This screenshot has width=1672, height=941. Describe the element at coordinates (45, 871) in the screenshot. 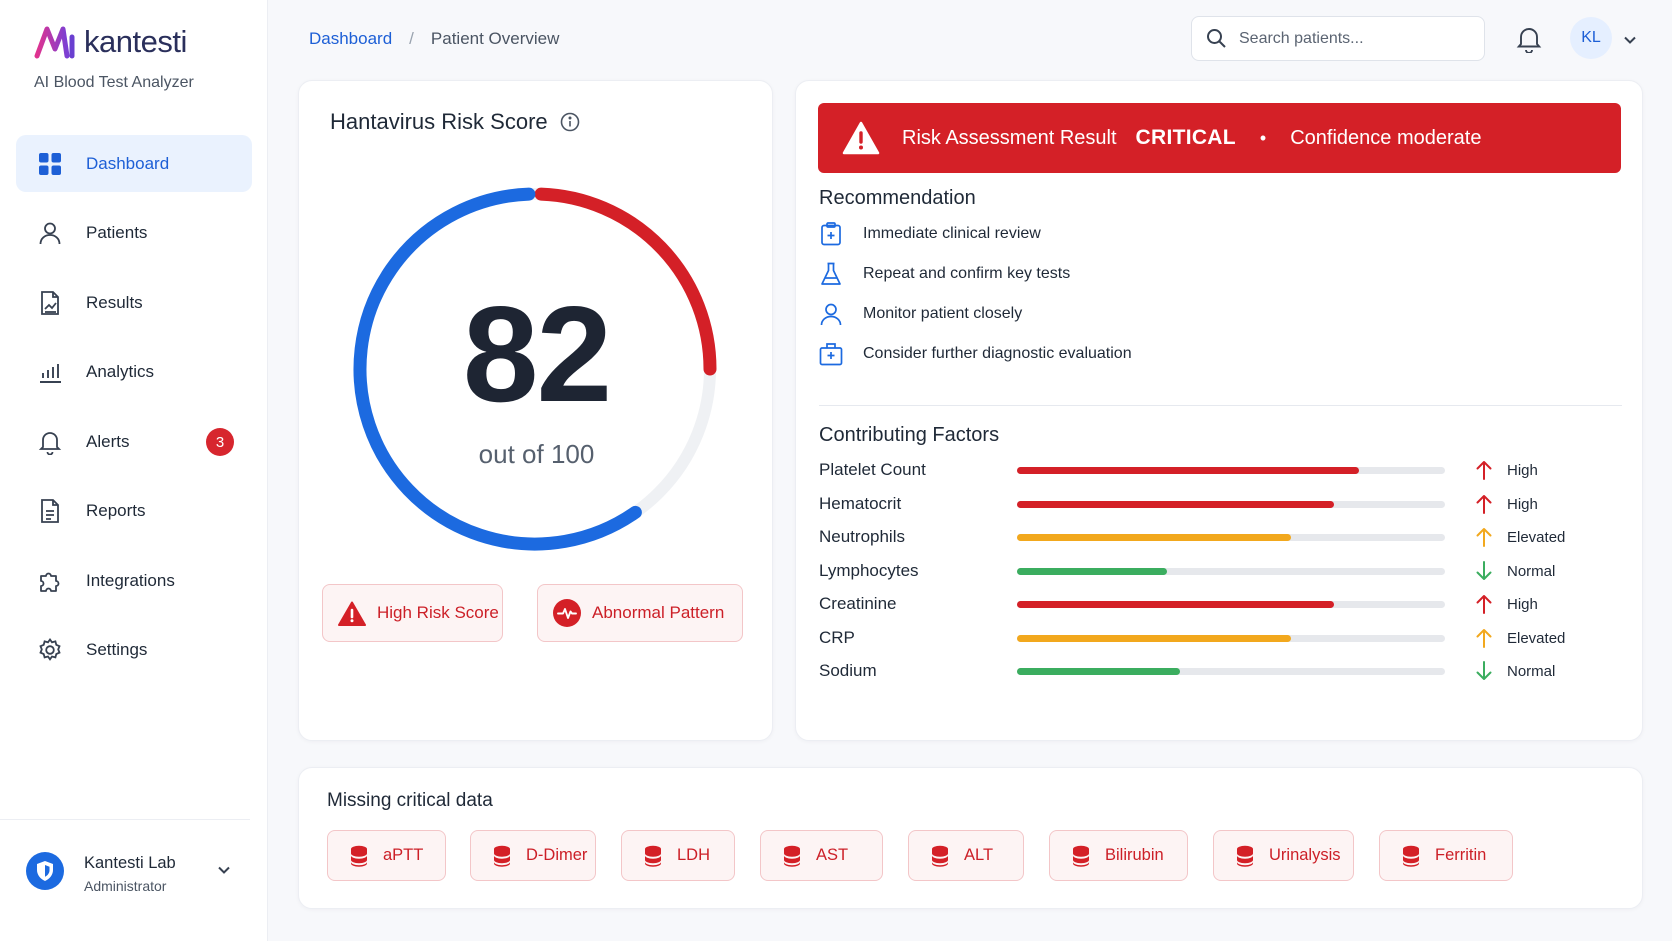

I see `shield-icon` at that location.